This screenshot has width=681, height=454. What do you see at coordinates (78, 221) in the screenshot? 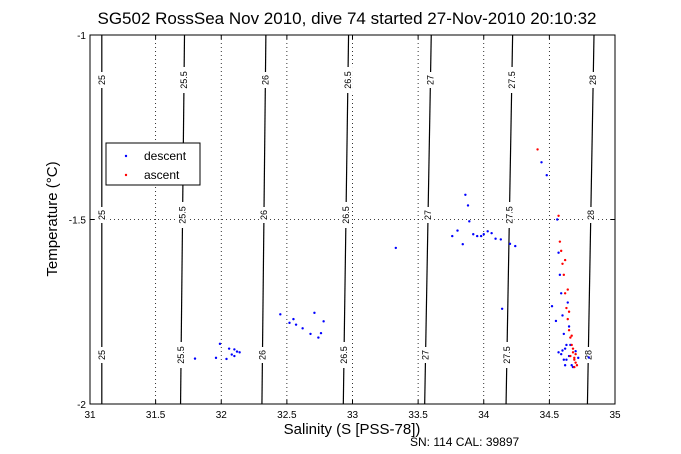
I see `y-tick-label: -1.5` at bounding box center [78, 221].